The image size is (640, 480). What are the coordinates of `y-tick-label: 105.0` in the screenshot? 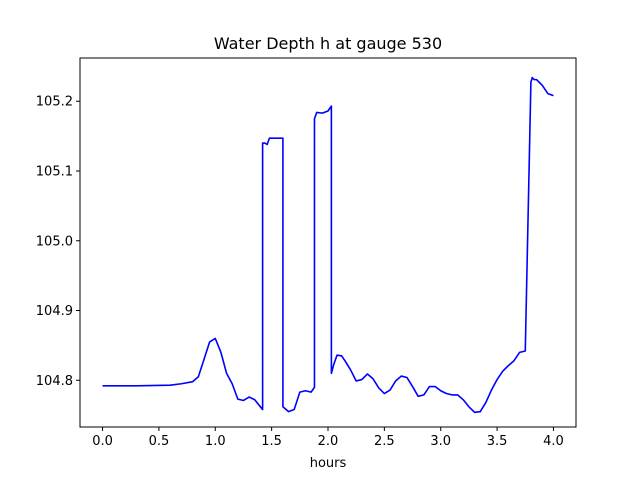 It's located at (54, 241).